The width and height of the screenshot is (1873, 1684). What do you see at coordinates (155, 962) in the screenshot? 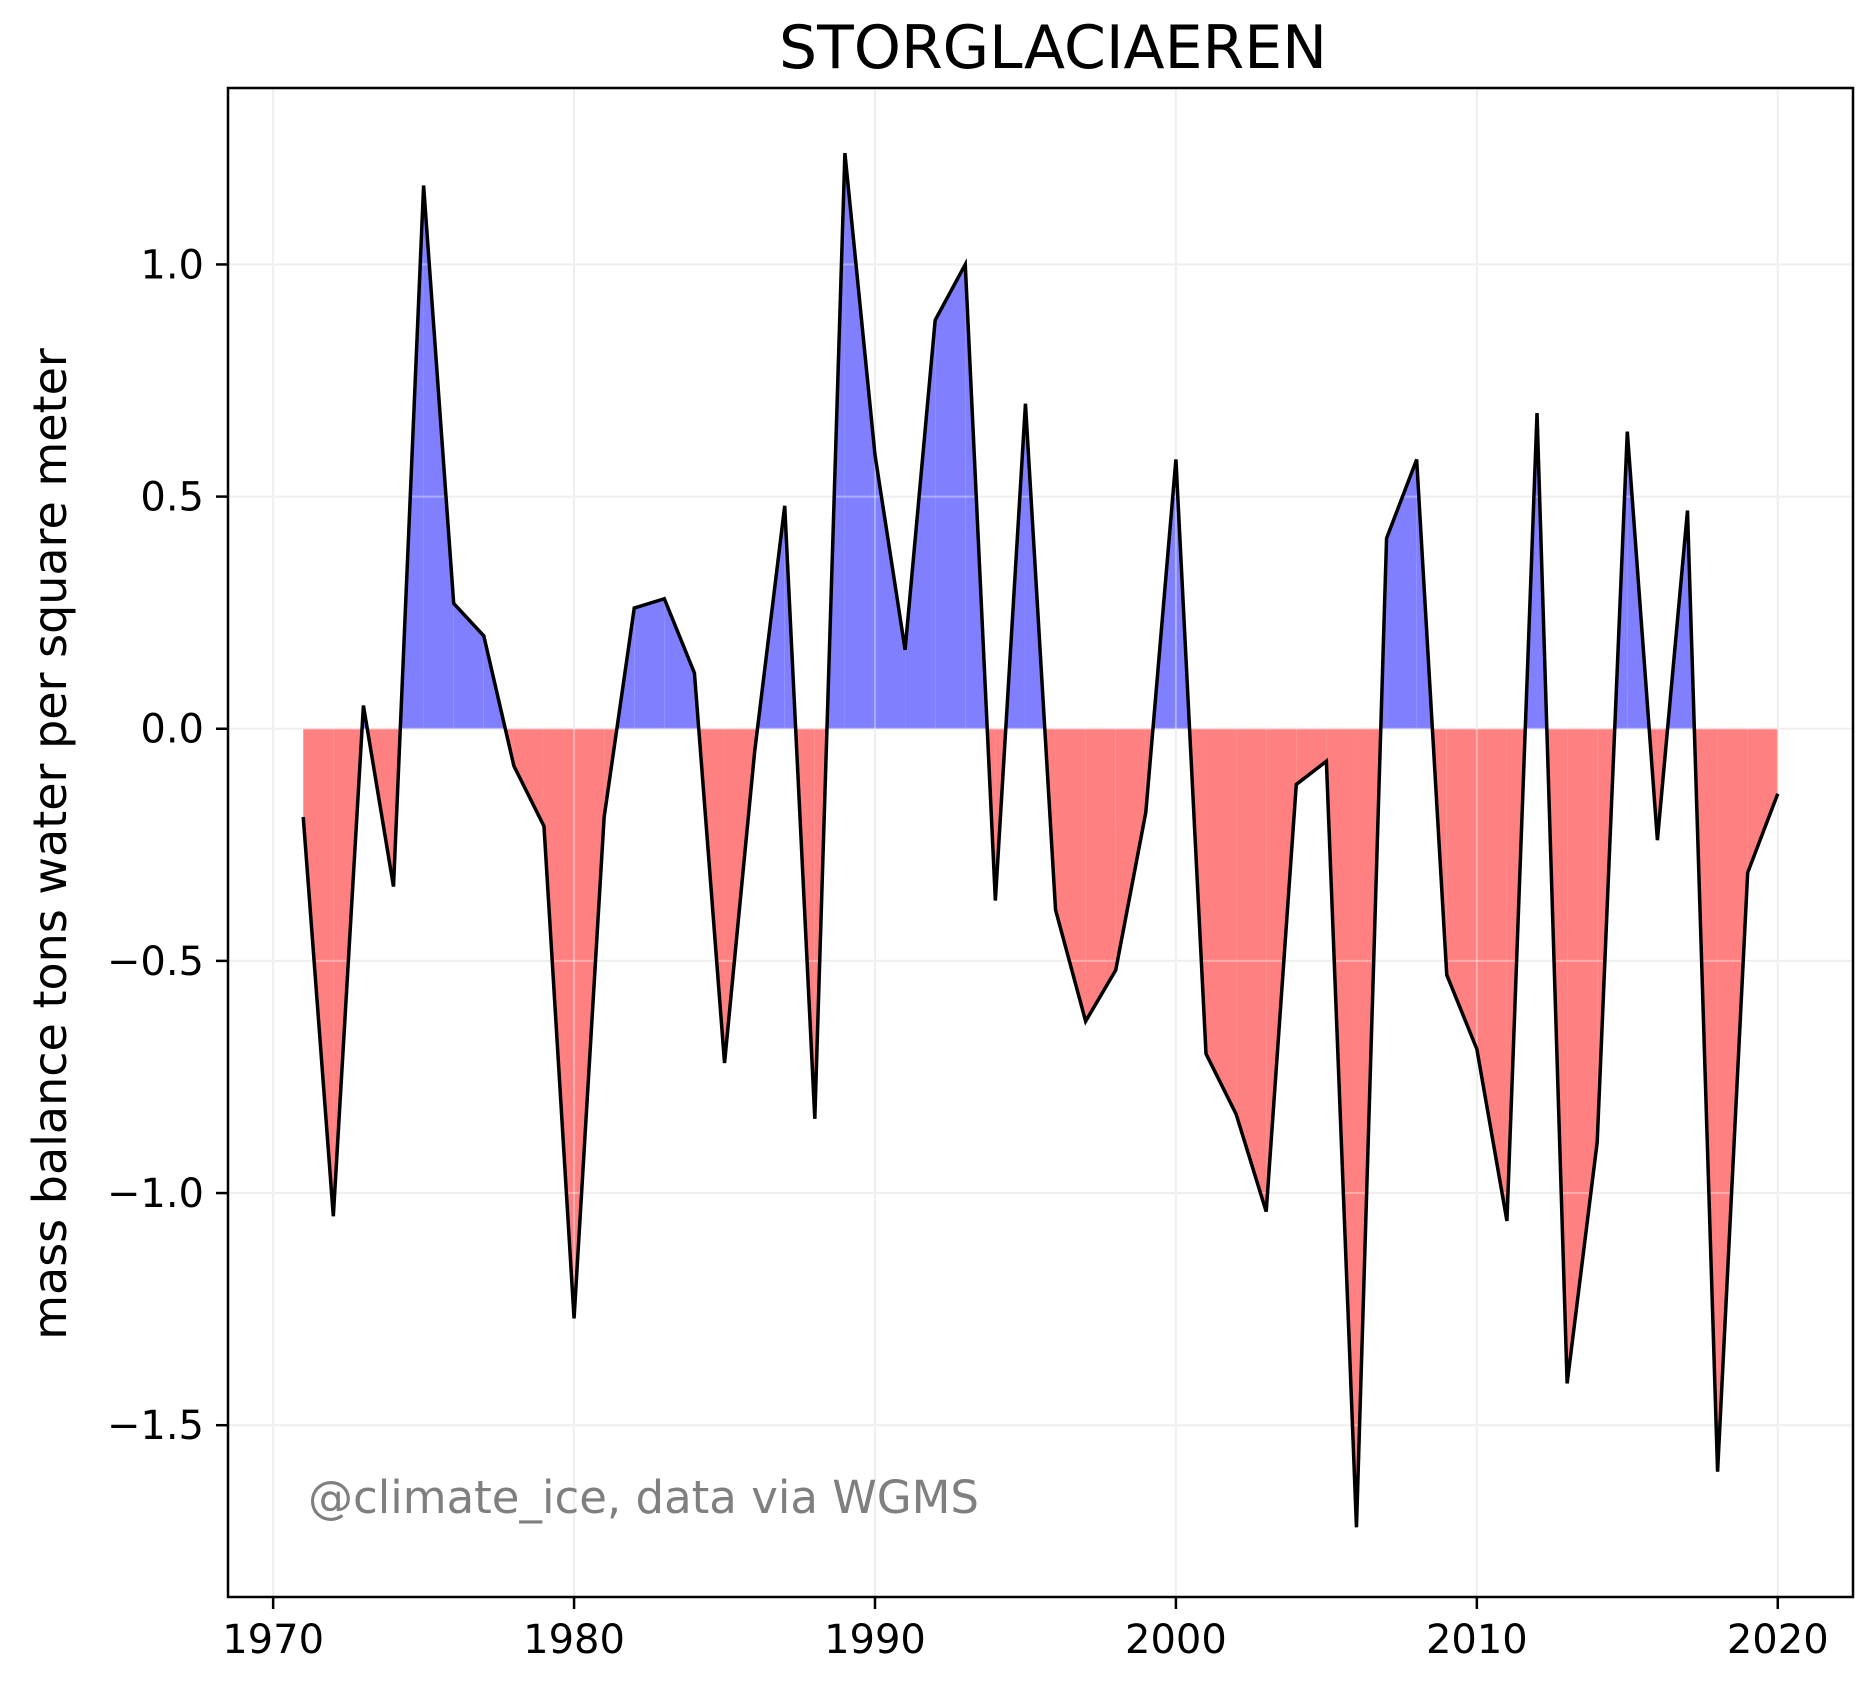
I see `y-tick-label: −0.5` at bounding box center [155, 962].